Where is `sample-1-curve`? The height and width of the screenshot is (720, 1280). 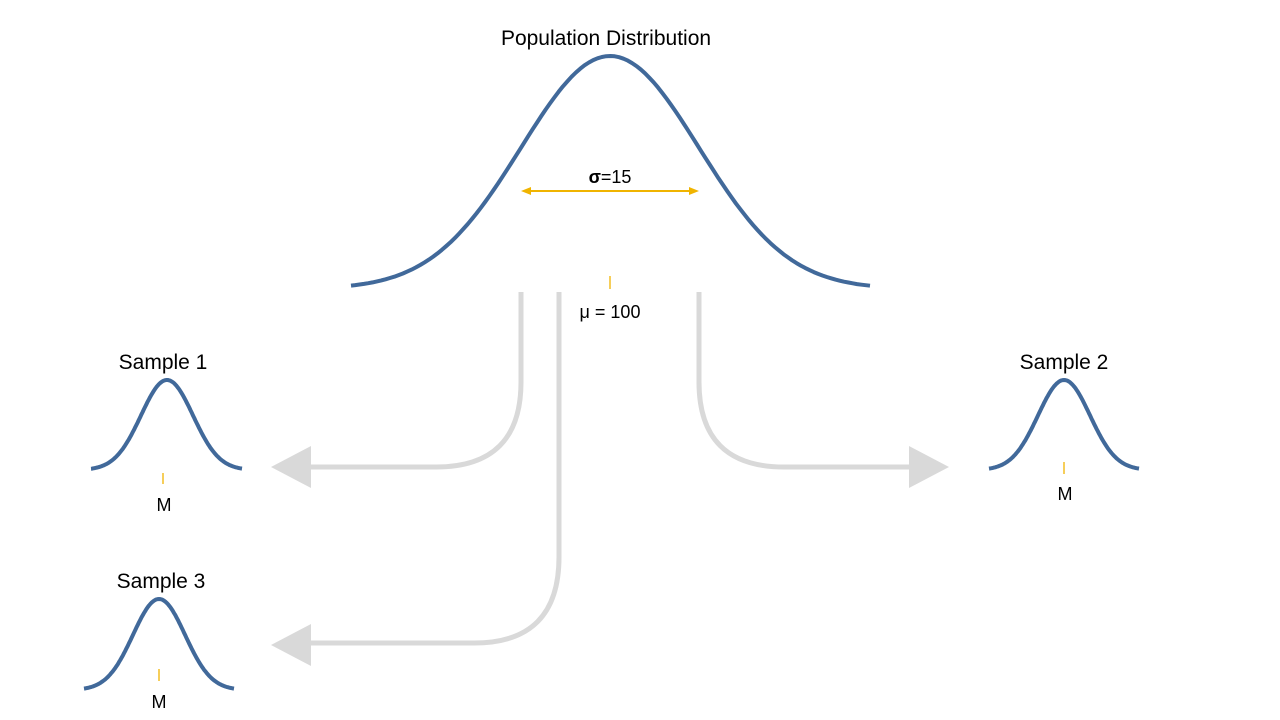
sample-1-curve is located at coordinates (166, 424).